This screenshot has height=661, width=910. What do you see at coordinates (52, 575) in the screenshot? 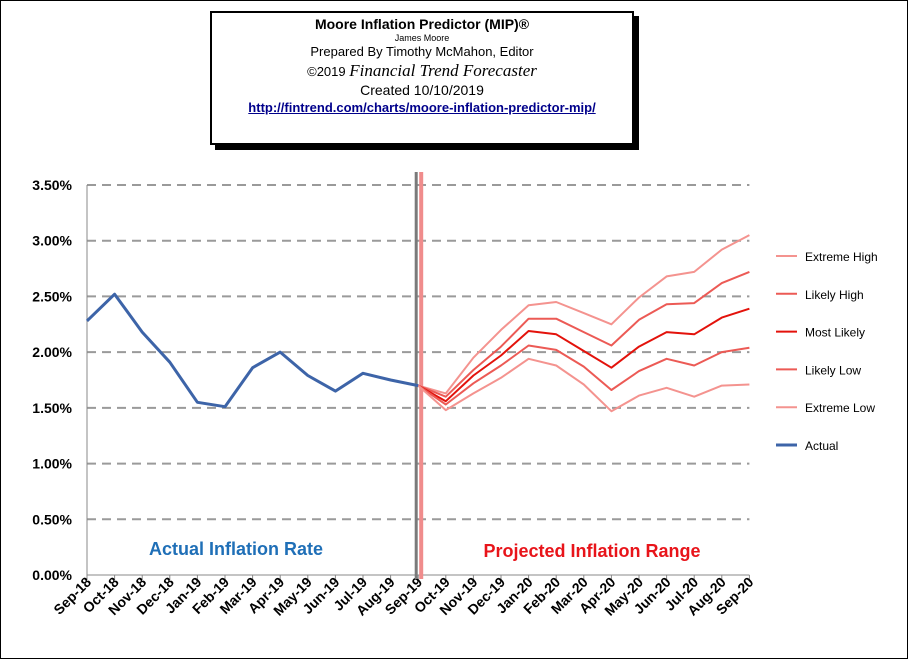
I see `y-tick-label: 0.00%` at bounding box center [52, 575].